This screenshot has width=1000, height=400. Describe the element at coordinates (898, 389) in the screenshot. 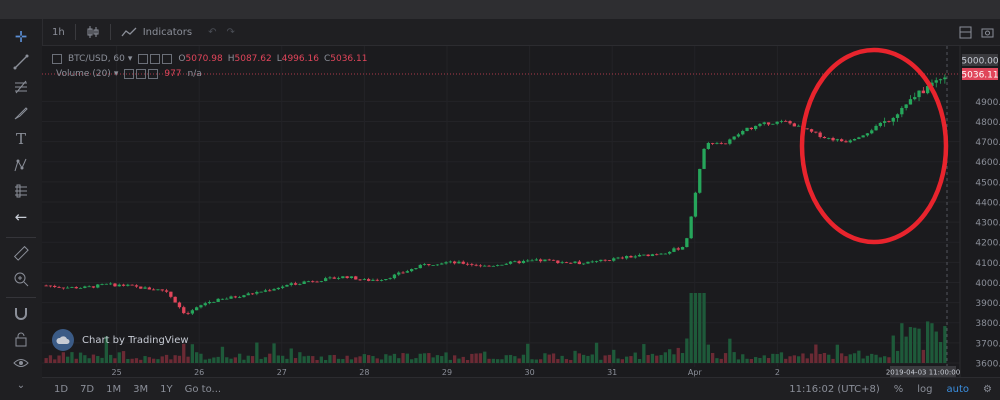

I see `percent-toggle: %` at that location.